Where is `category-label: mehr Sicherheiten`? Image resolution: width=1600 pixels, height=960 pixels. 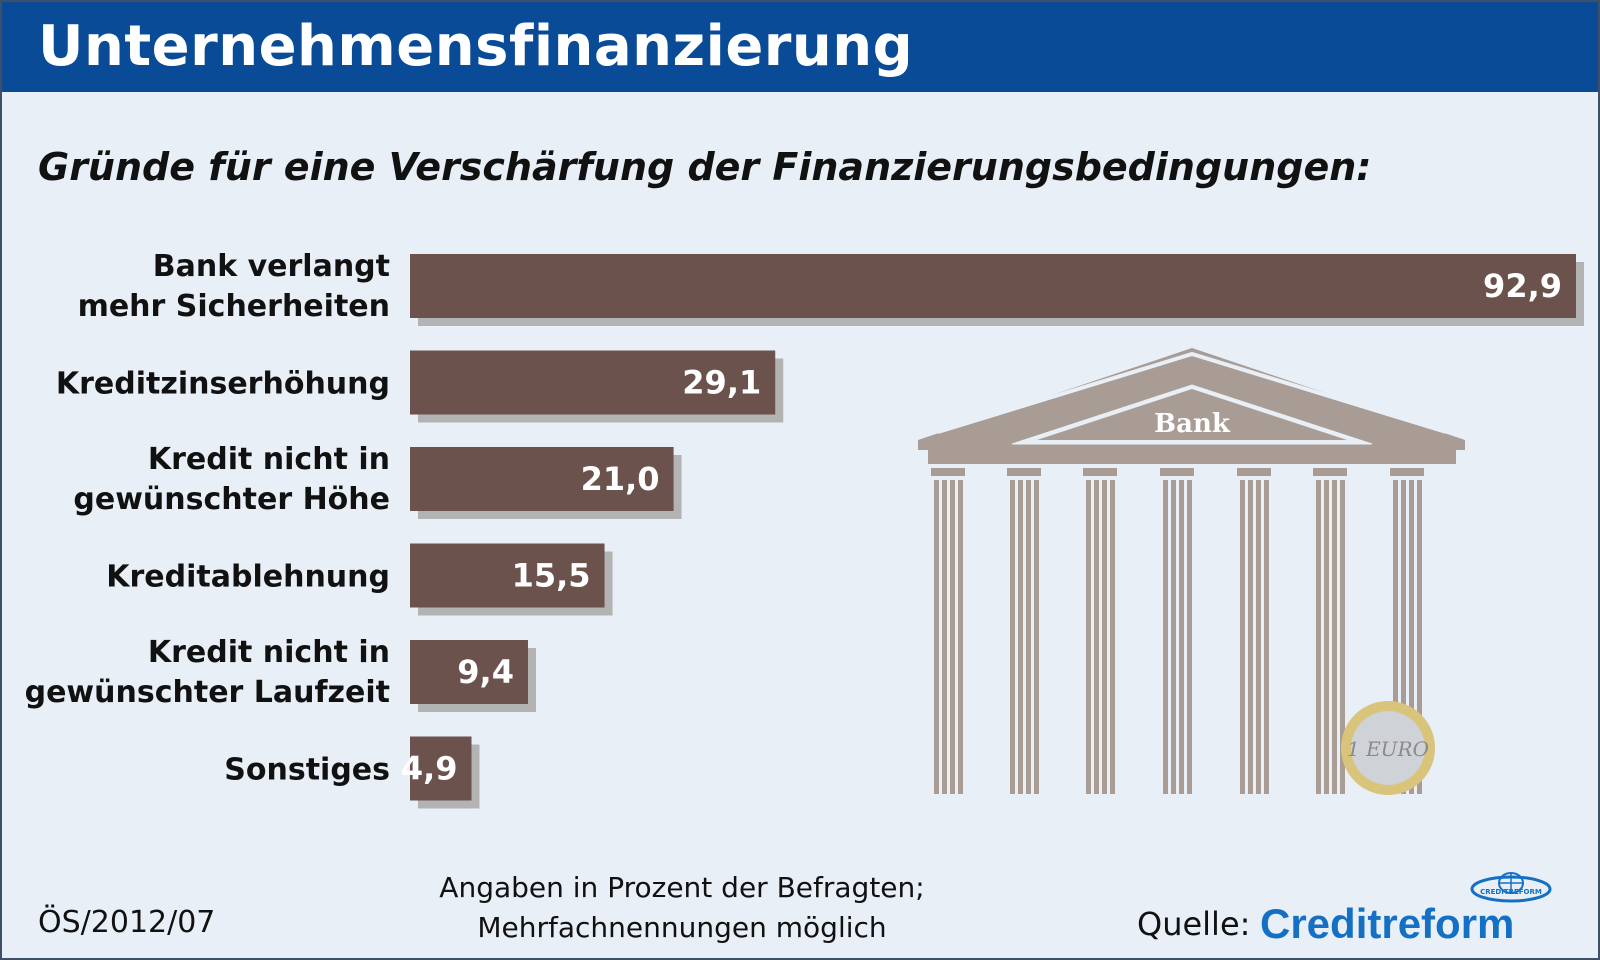 category-label: mehr Sicherheiten is located at coordinates (234, 306).